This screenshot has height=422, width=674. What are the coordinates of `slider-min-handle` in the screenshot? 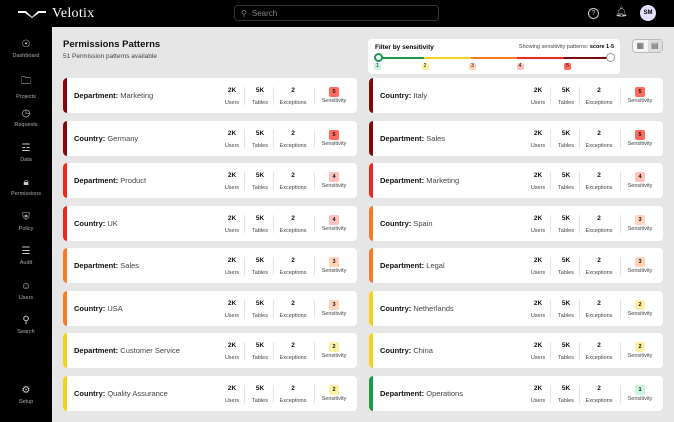 It's located at (378, 57).